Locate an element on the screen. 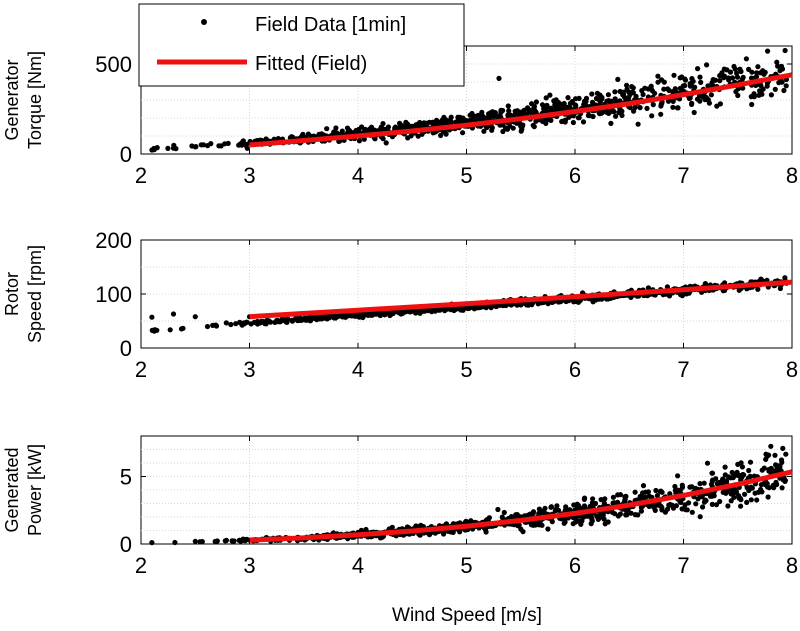 The image size is (800, 631). y-tick-label: 200 is located at coordinates (113, 240).